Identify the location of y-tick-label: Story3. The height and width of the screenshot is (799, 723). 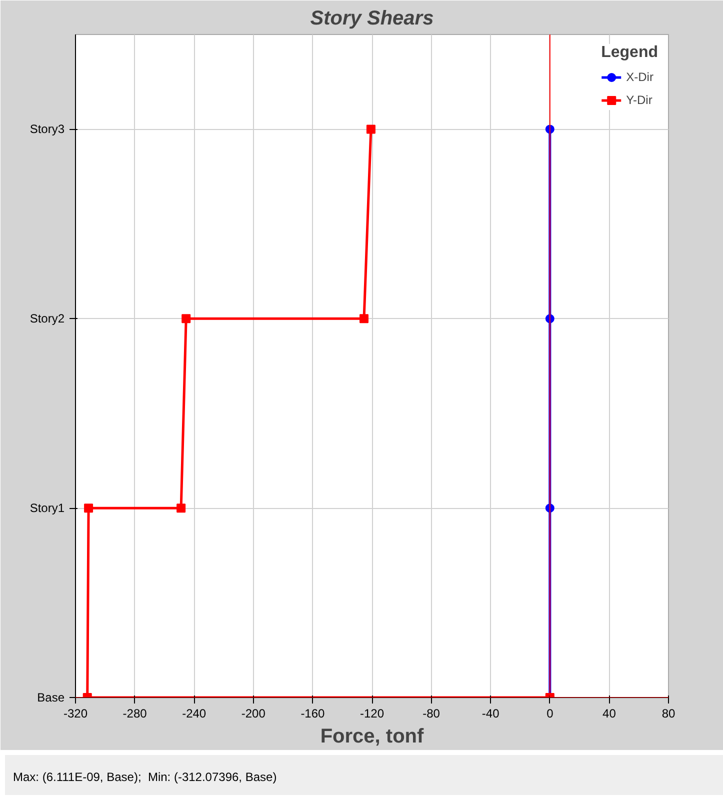
(47, 129).